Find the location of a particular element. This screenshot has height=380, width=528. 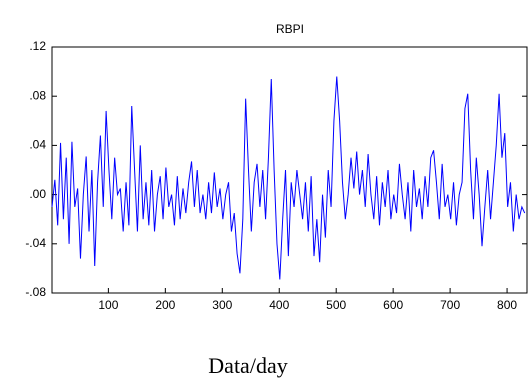

x-tick-label: 200 is located at coordinates (165, 305).